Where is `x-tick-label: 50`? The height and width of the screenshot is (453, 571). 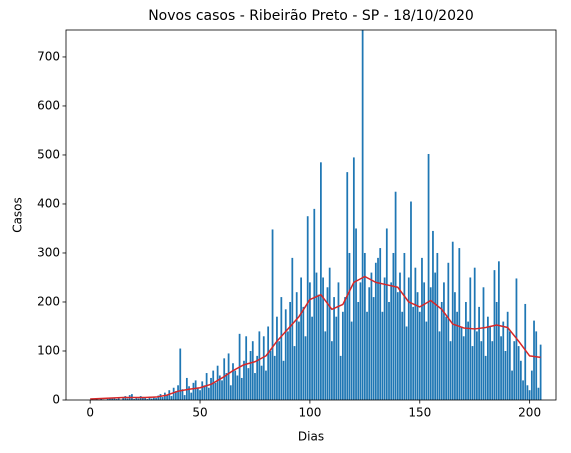
x-tick-label: 50 is located at coordinates (199, 413).